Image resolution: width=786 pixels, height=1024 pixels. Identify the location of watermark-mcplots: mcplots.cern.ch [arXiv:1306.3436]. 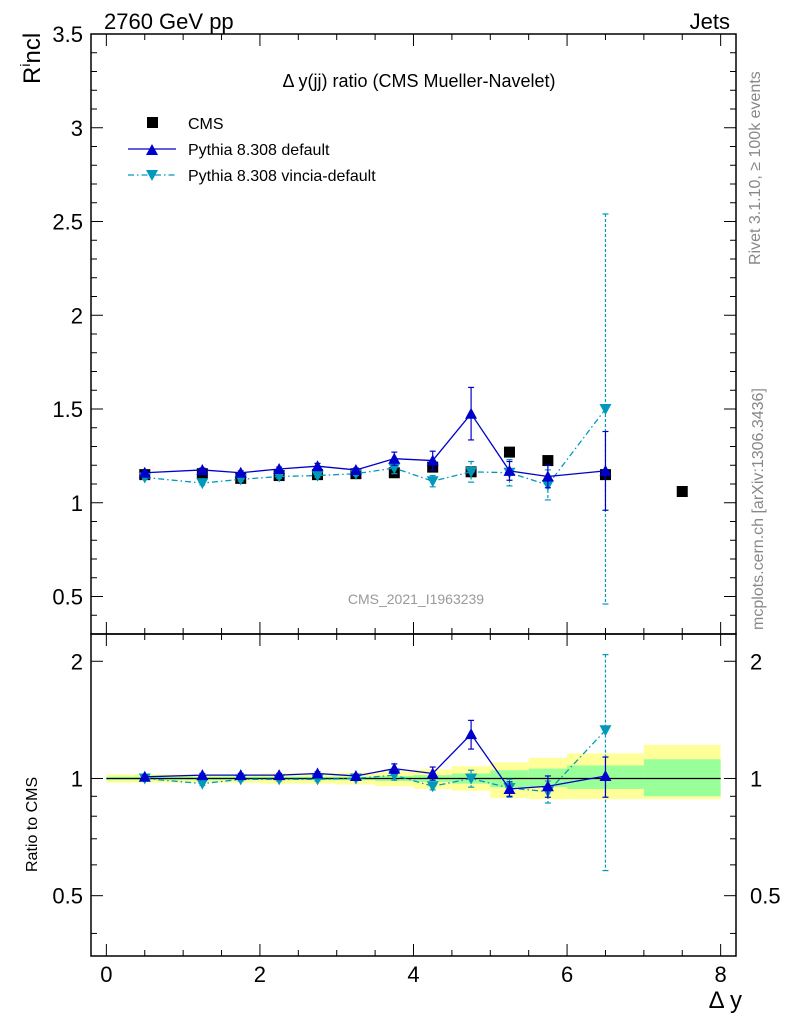
(758, 509).